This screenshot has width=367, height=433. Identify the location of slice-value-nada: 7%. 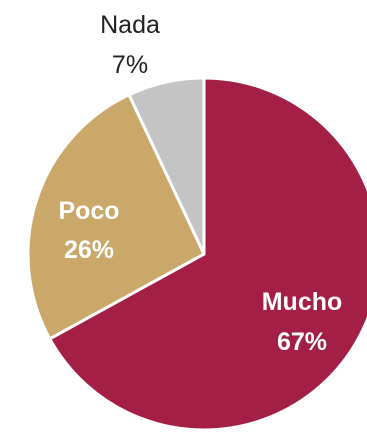
(130, 65).